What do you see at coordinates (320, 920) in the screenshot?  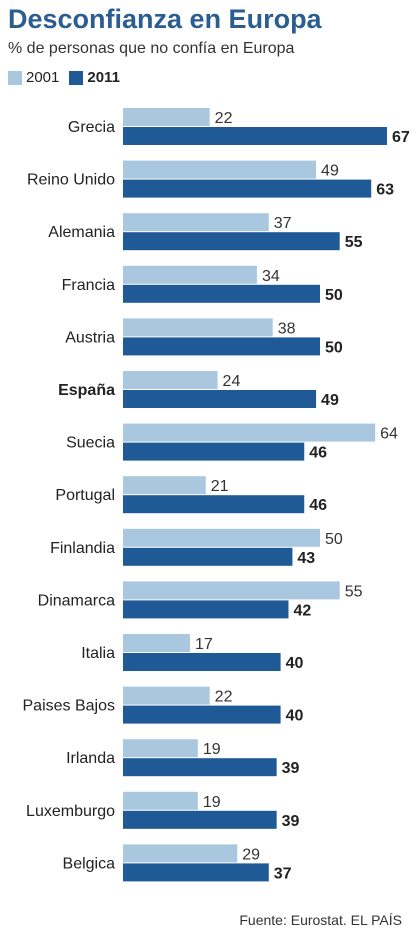 I see `source-note: Fuente: Eurostat. EL PAÍS` at bounding box center [320, 920].